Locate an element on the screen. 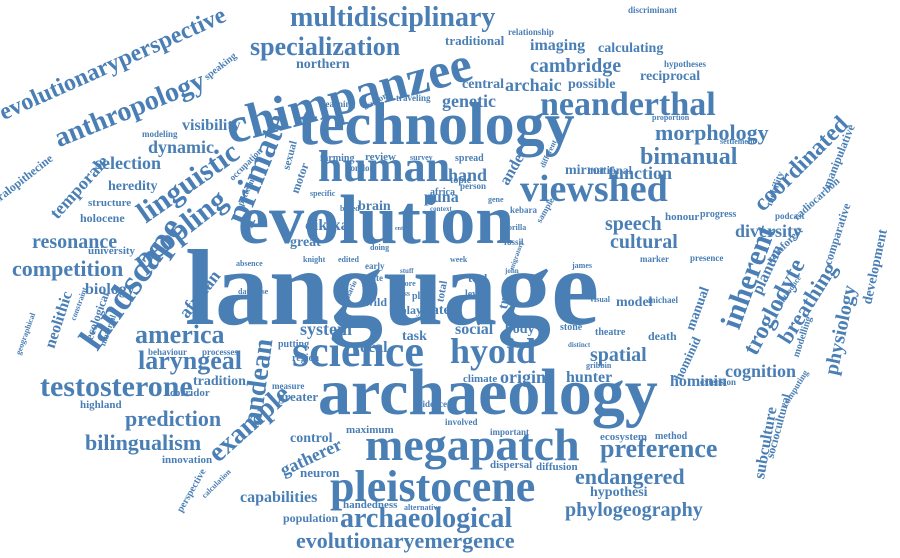 The image size is (900, 558). word-early: early is located at coordinates (375, 266).